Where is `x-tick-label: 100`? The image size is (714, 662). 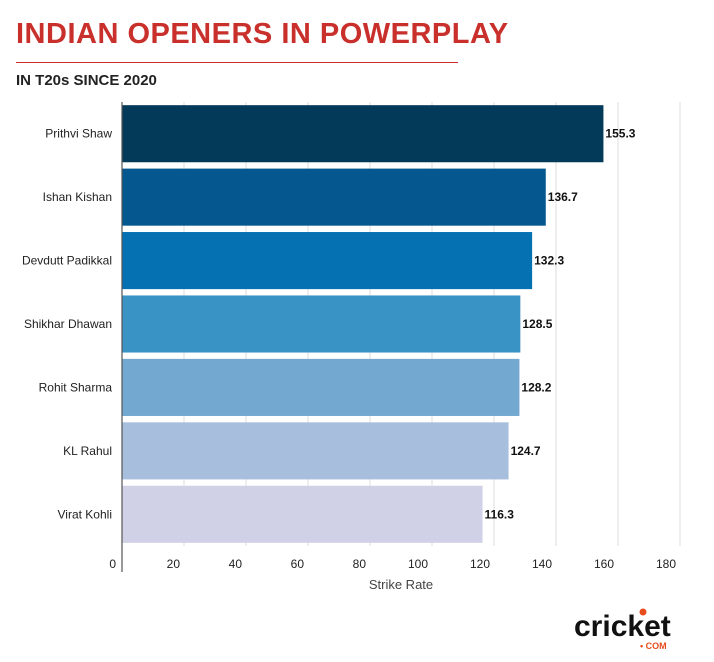 x-tick-label: 100 is located at coordinates (418, 564).